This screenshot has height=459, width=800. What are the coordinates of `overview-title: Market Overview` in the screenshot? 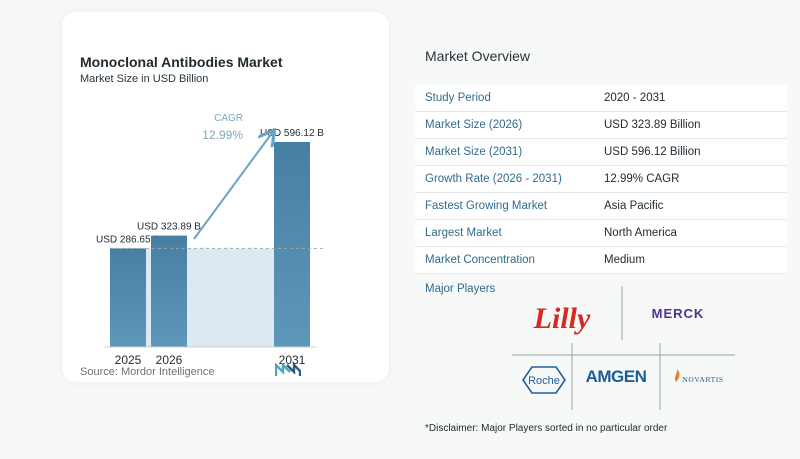 It's located at (478, 56).